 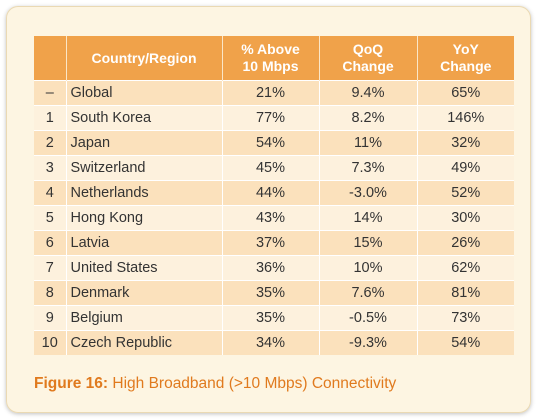 I want to click on yoy-change-cell: 73%, so click(x=465, y=318).